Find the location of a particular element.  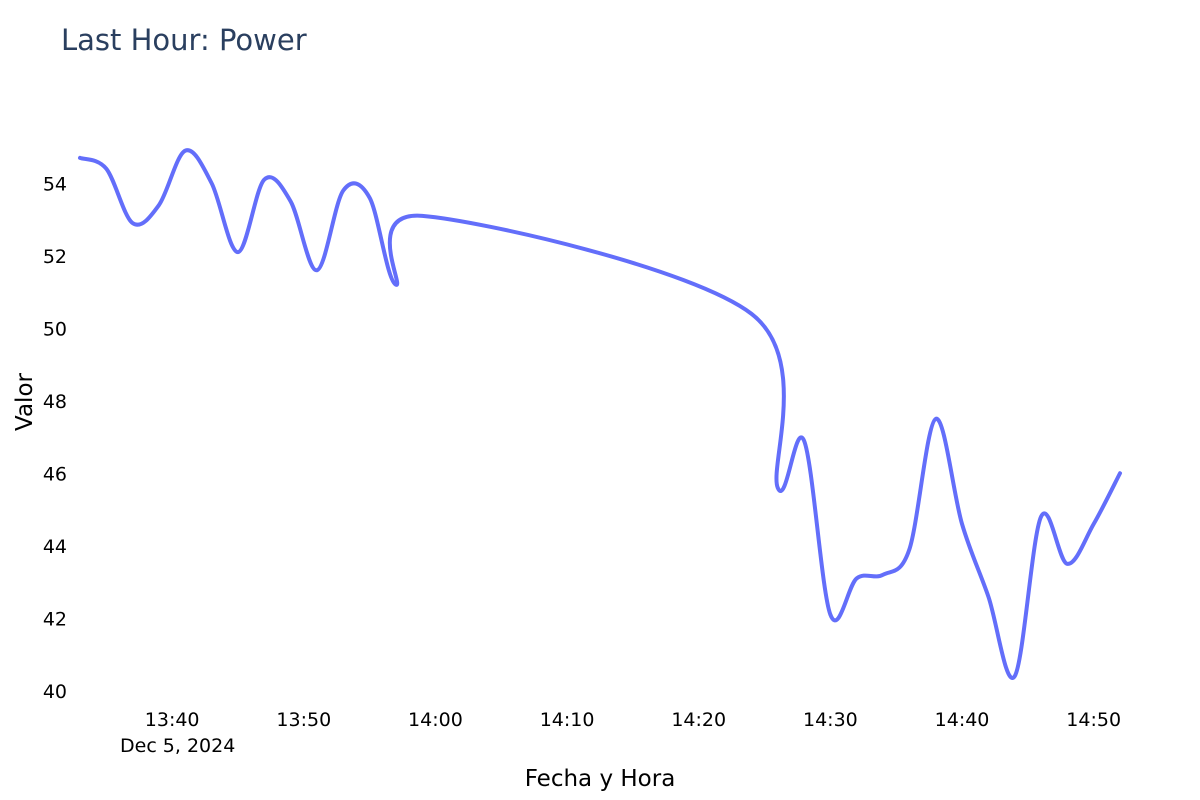

y-tick-label: 40 is located at coordinates (55, 692).